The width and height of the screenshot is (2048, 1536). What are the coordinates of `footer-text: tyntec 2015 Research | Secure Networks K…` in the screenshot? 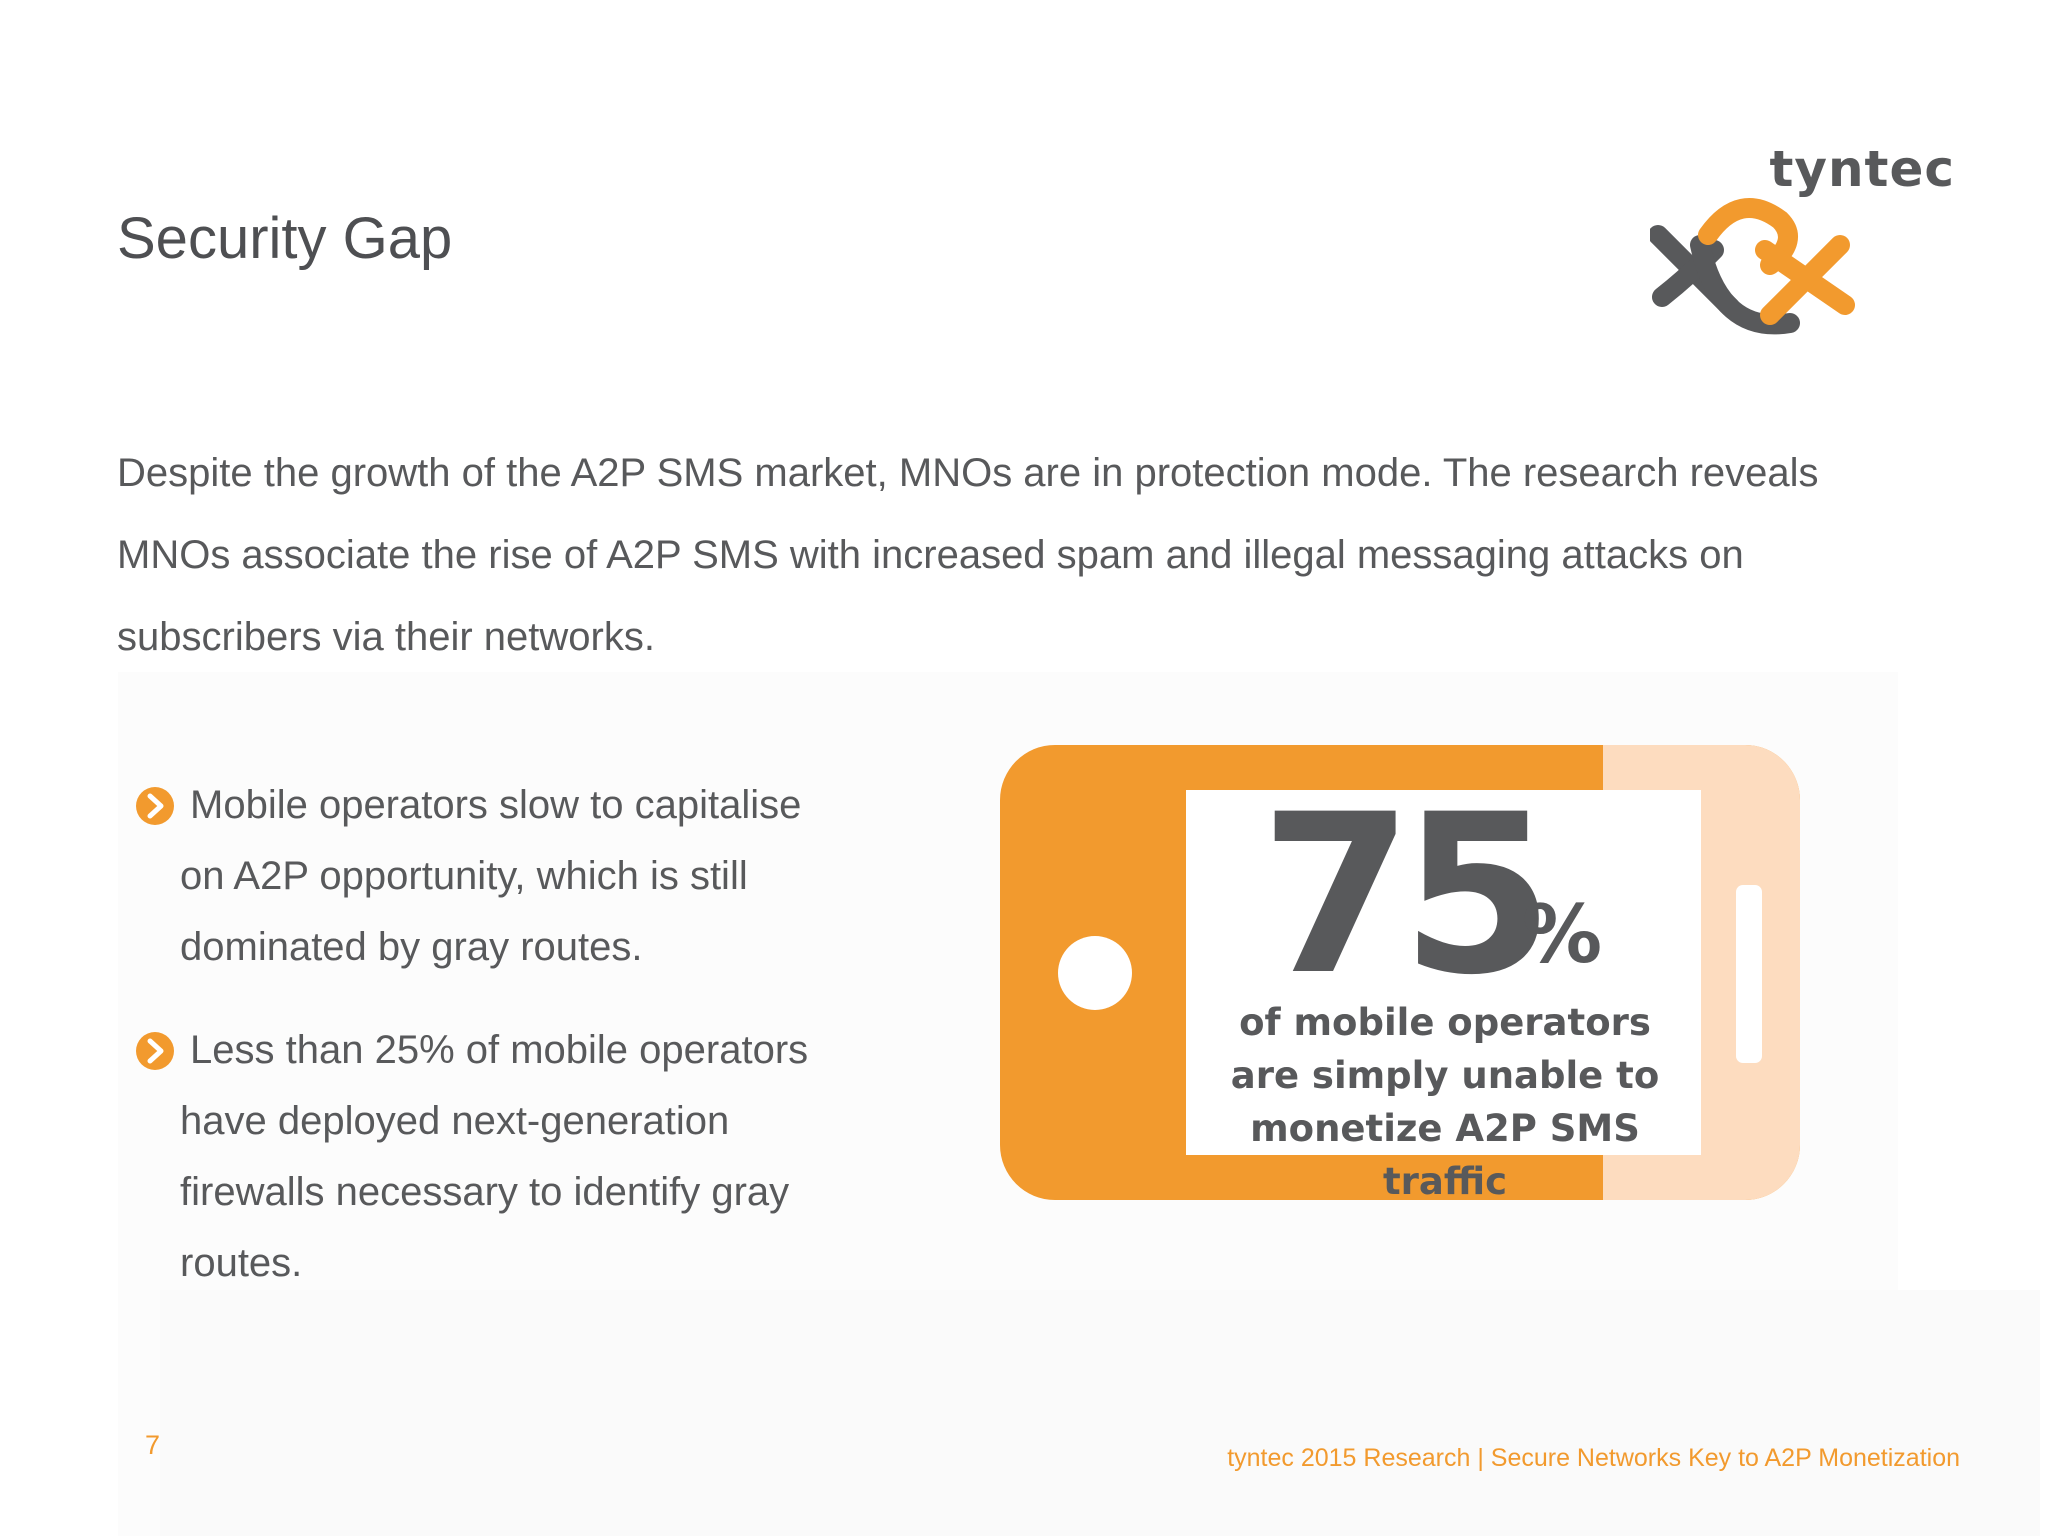 It's located at (1593, 1458).